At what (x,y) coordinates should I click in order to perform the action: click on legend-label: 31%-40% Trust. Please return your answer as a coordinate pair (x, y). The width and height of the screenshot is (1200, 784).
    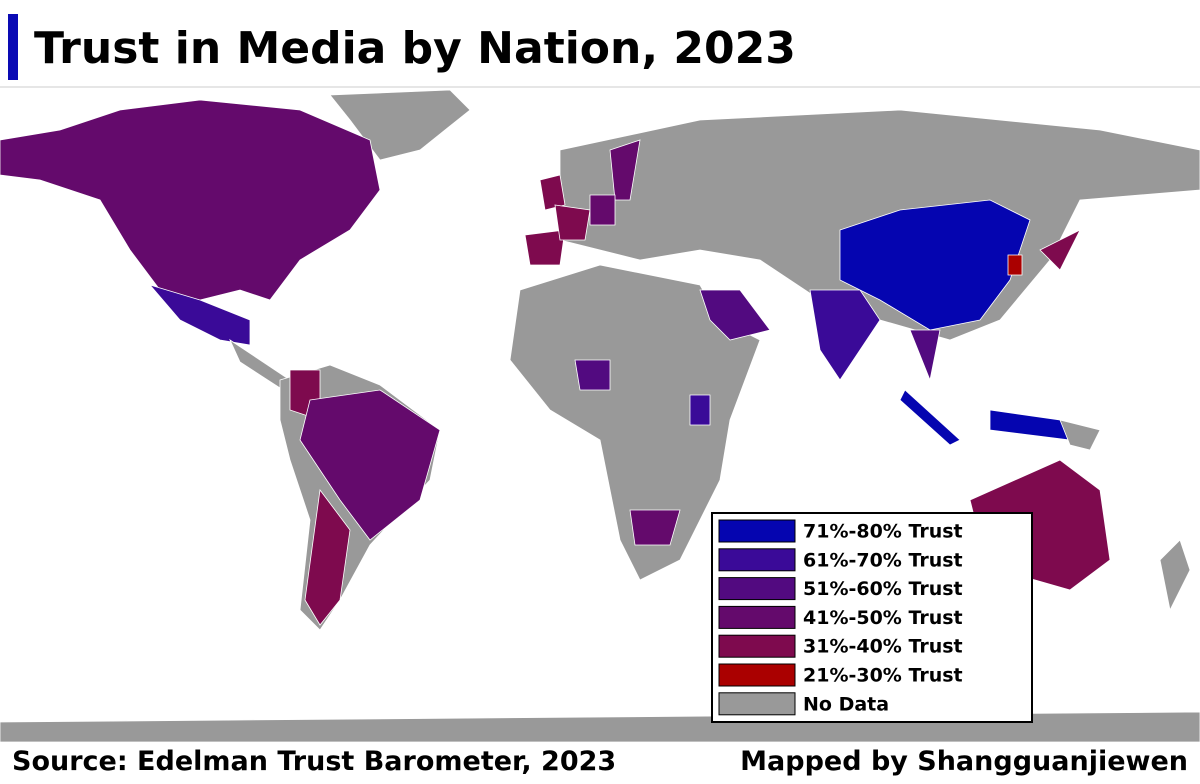
    Looking at the image, I should click on (883, 647).